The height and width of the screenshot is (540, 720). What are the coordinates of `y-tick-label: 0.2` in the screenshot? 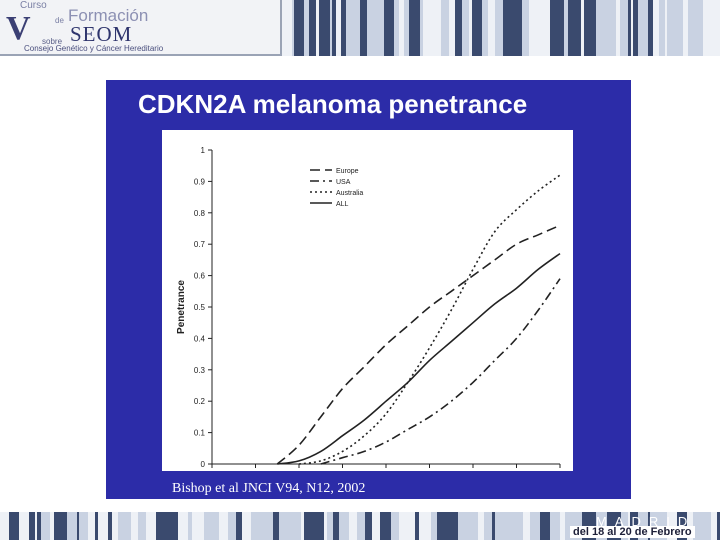 It's located at (200, 401).